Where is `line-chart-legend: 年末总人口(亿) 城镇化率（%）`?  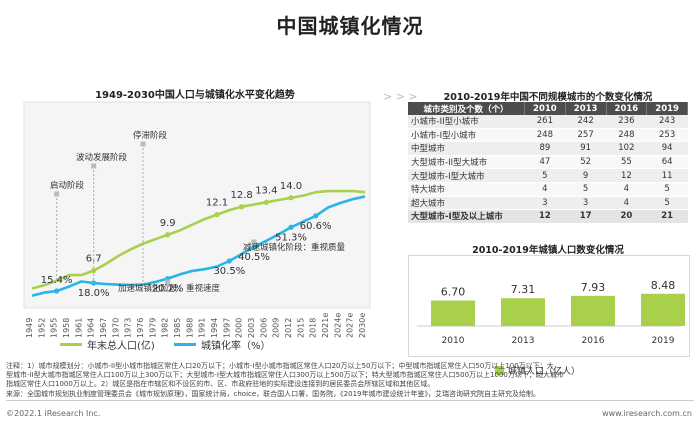 line-chart-legend: 年末总人口(亿) 城镇化率（%） is located at coordinates (210, 344).